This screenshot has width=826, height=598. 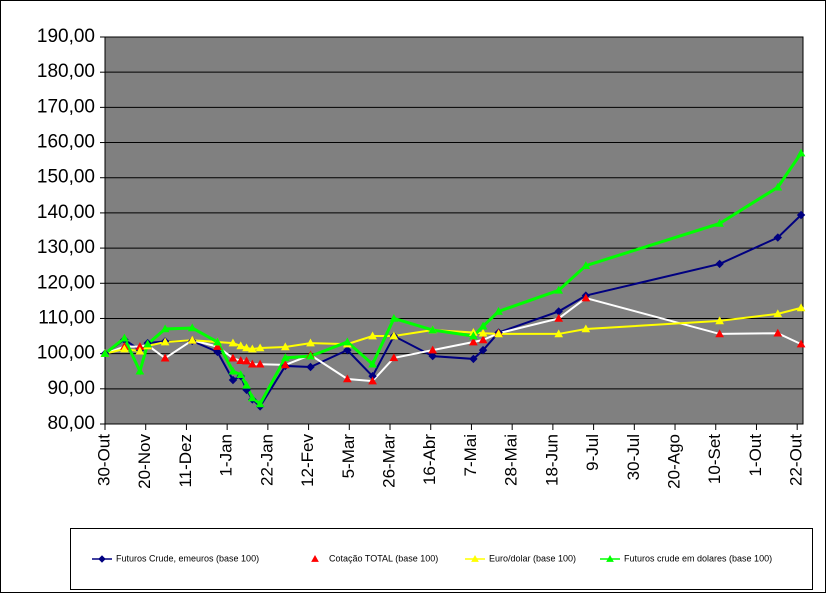 I want to click on x-tick-label: 5-Mar, so click(x=348, y=456).